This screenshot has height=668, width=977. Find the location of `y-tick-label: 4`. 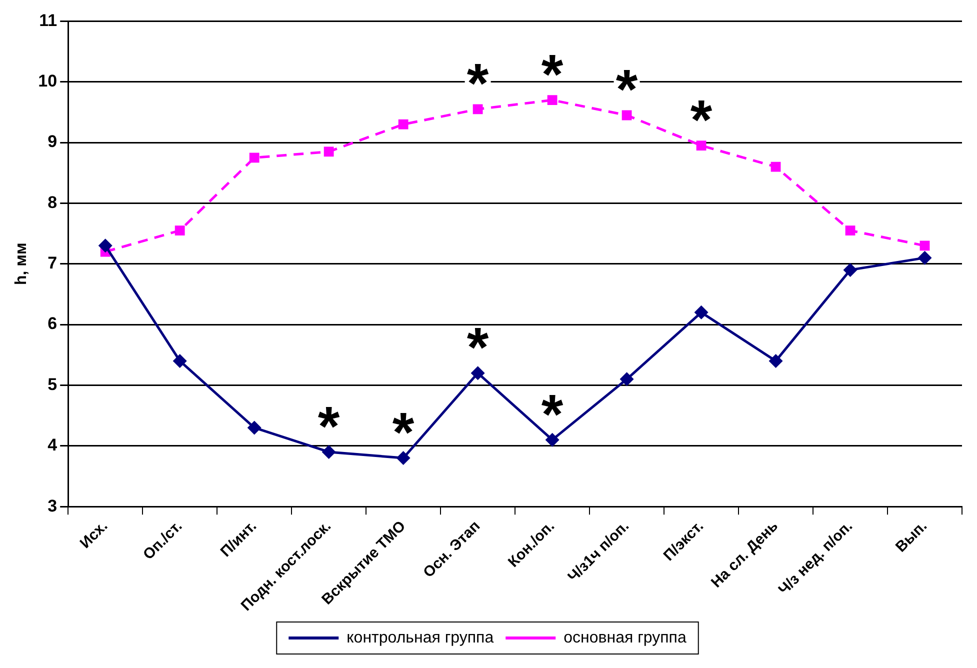

y-tick-label: 4 is located at coordinates (53, 445).